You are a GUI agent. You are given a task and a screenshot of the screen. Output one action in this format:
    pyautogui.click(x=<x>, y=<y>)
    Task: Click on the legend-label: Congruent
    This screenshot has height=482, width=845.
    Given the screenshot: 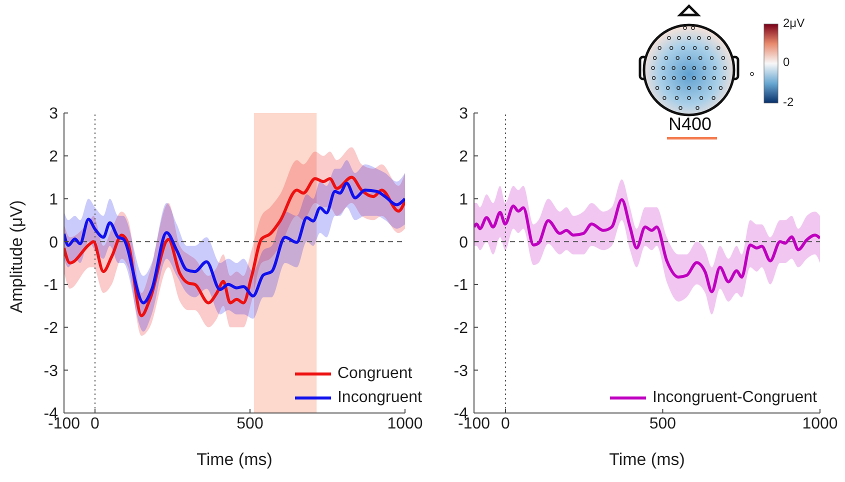 What is the action you would take?
    pyautogui.click(x=374, y=374)
    